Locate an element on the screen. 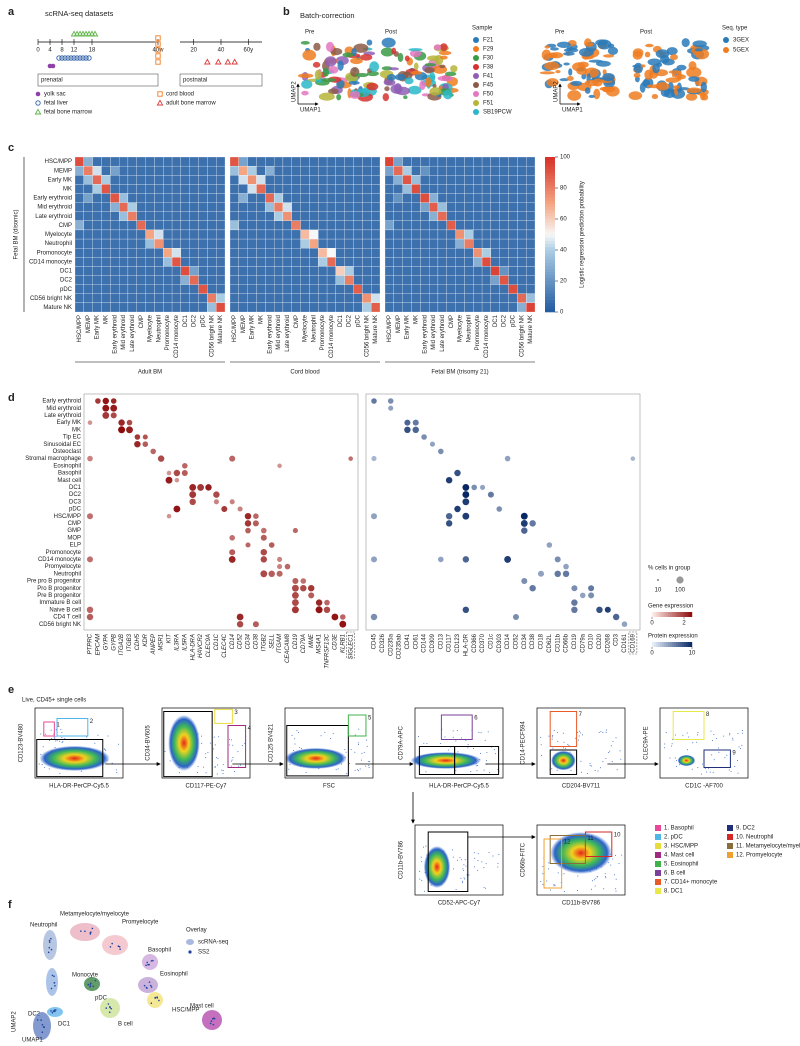  gene-label: CD19 is located at coordinates (296, 641).